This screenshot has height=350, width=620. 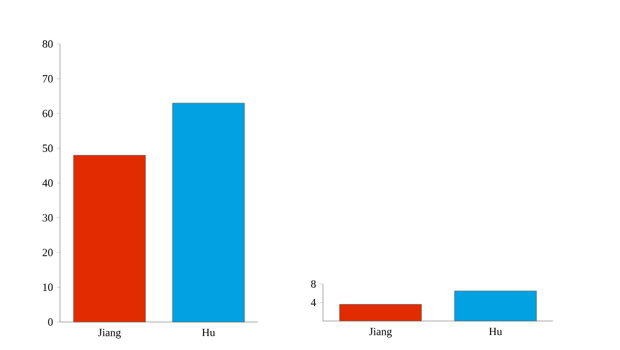 What do you see at coordinates (47, 114) in the screenshot?
I see `y-tick-label: 60` at bounding box center [47, 114].